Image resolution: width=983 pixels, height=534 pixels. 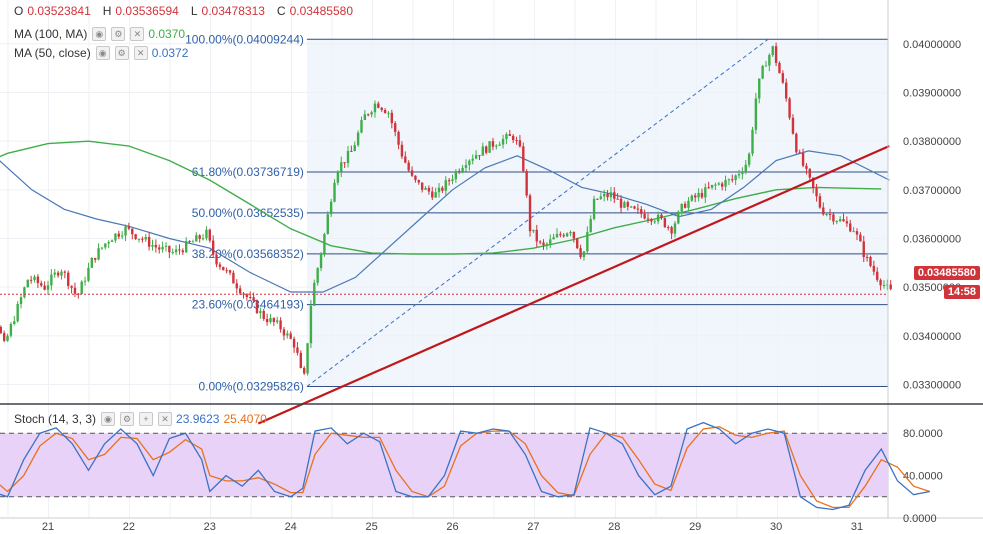 I want to click on stoch-label: Stoch (14, 3, 3), so click(x=55, y=419).